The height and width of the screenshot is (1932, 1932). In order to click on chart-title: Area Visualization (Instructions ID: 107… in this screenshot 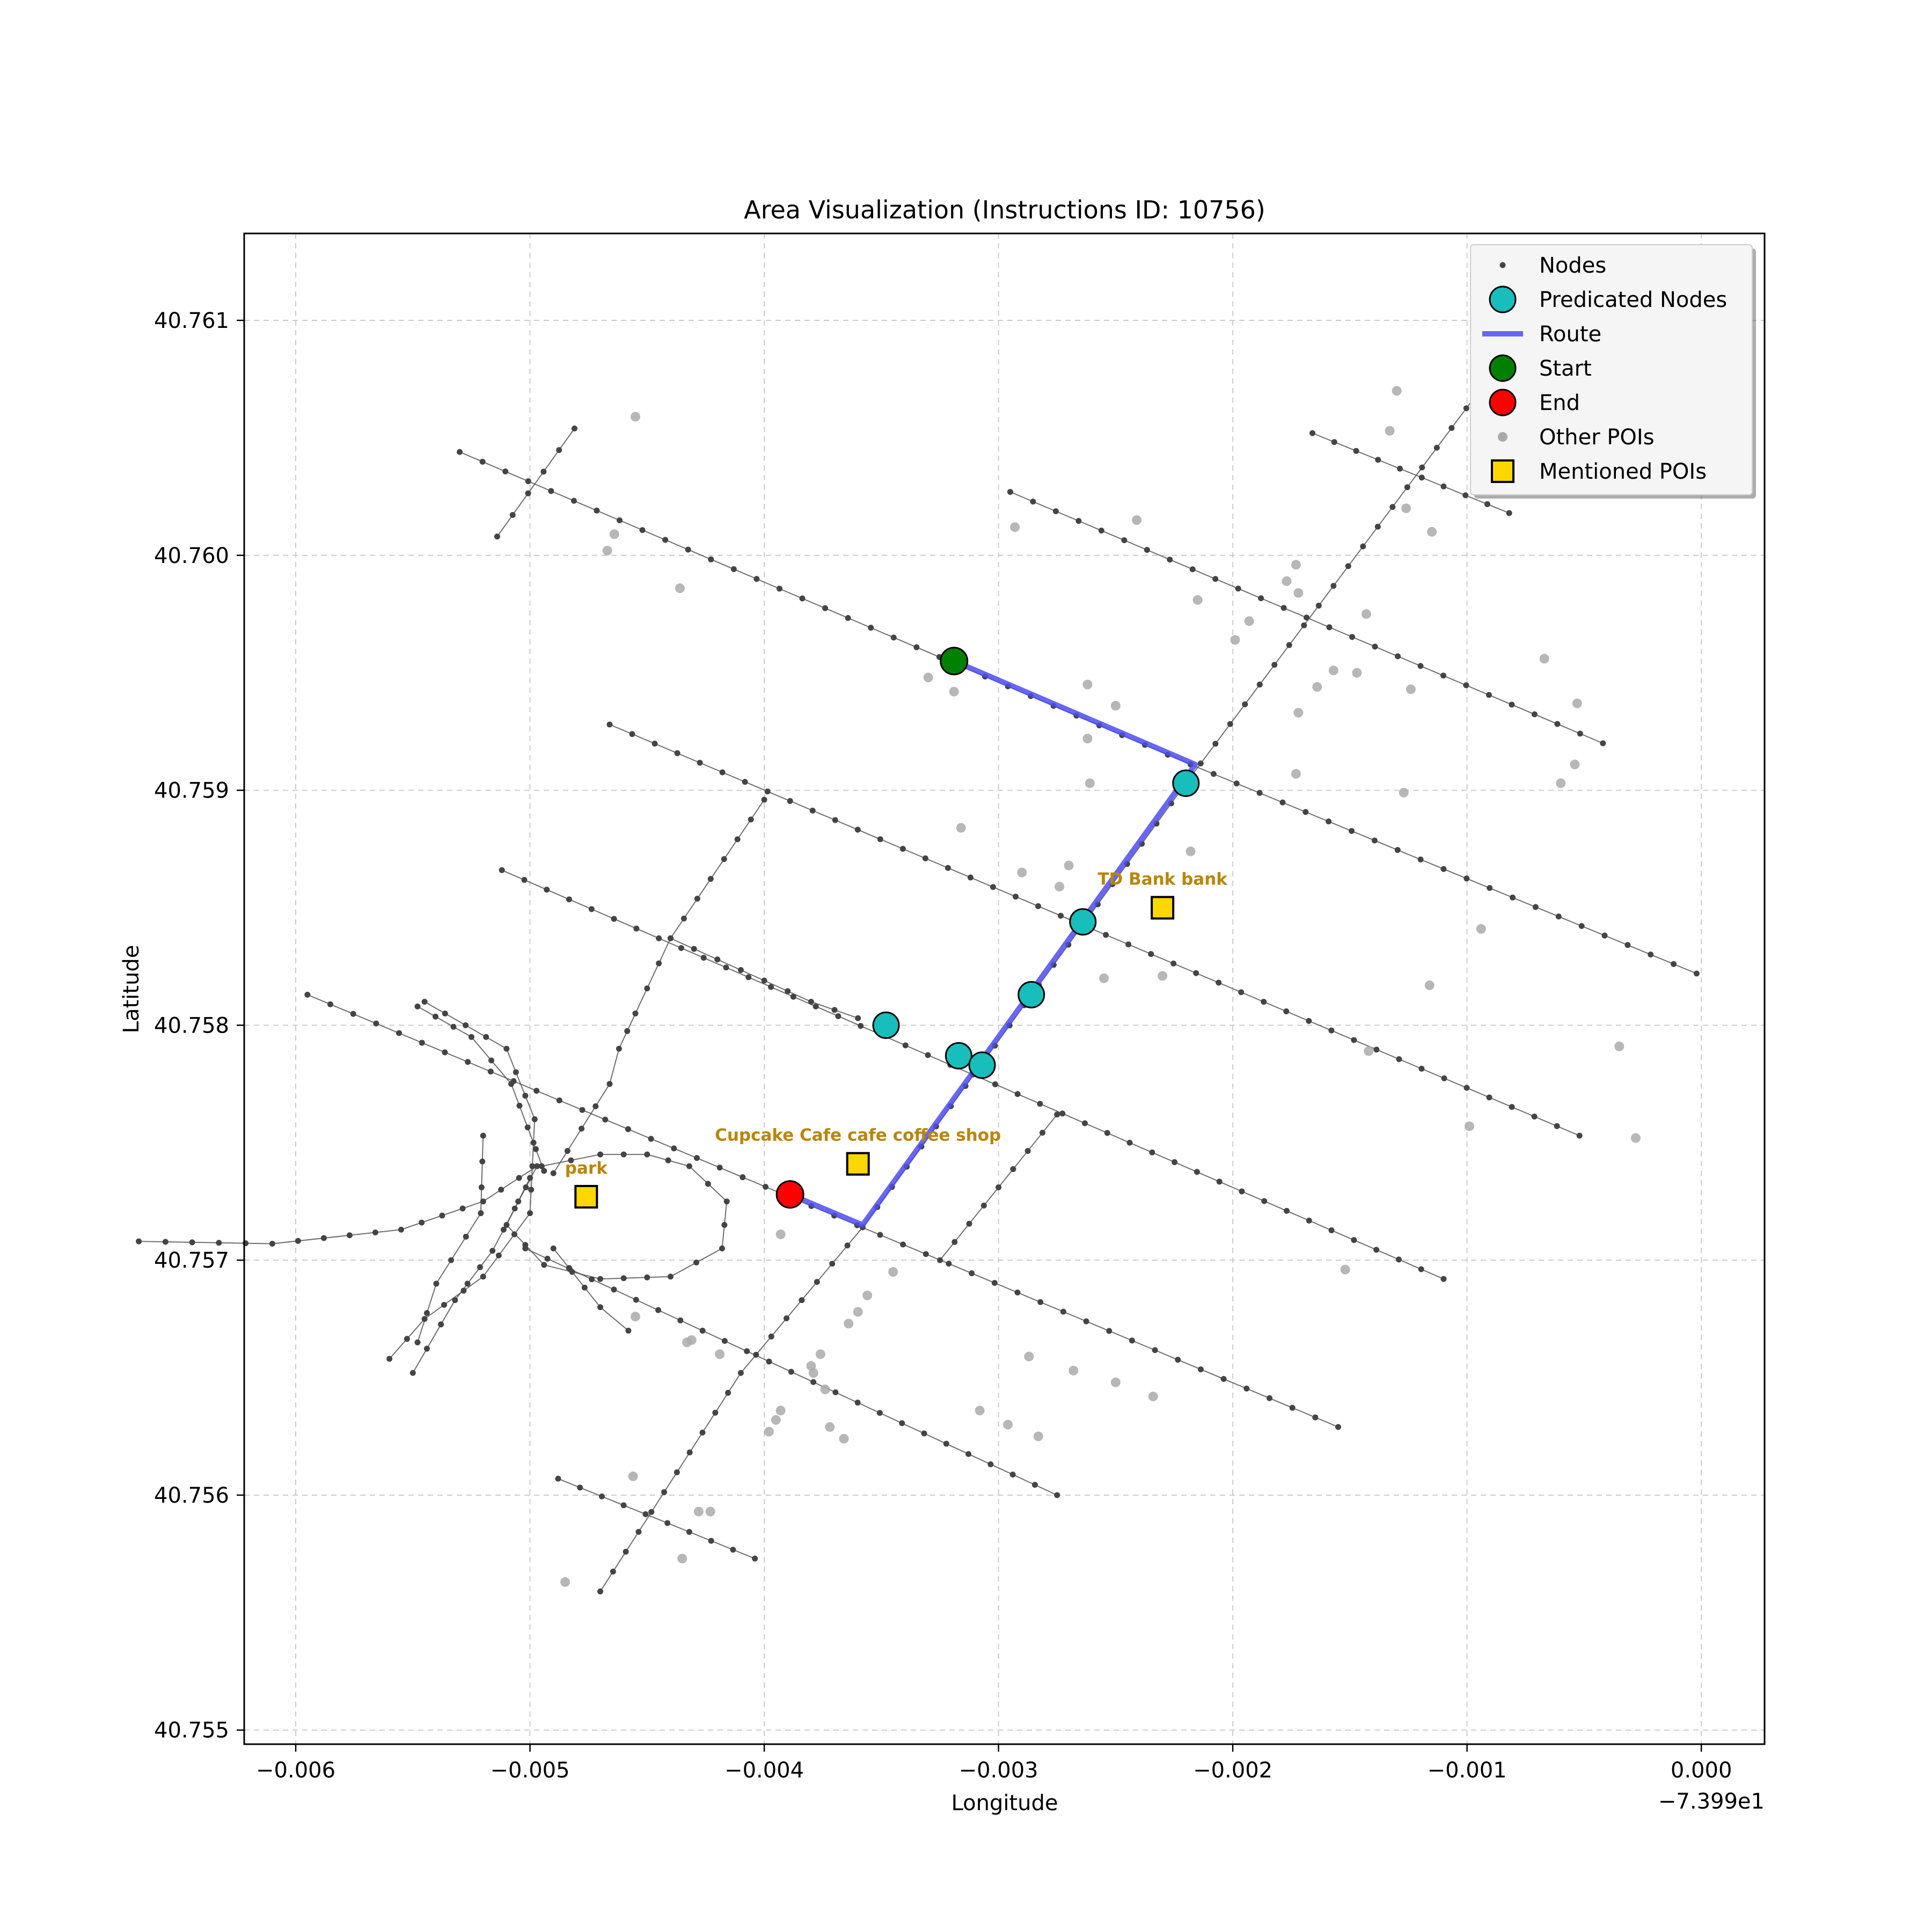, I will do `click(1004, 209)`.